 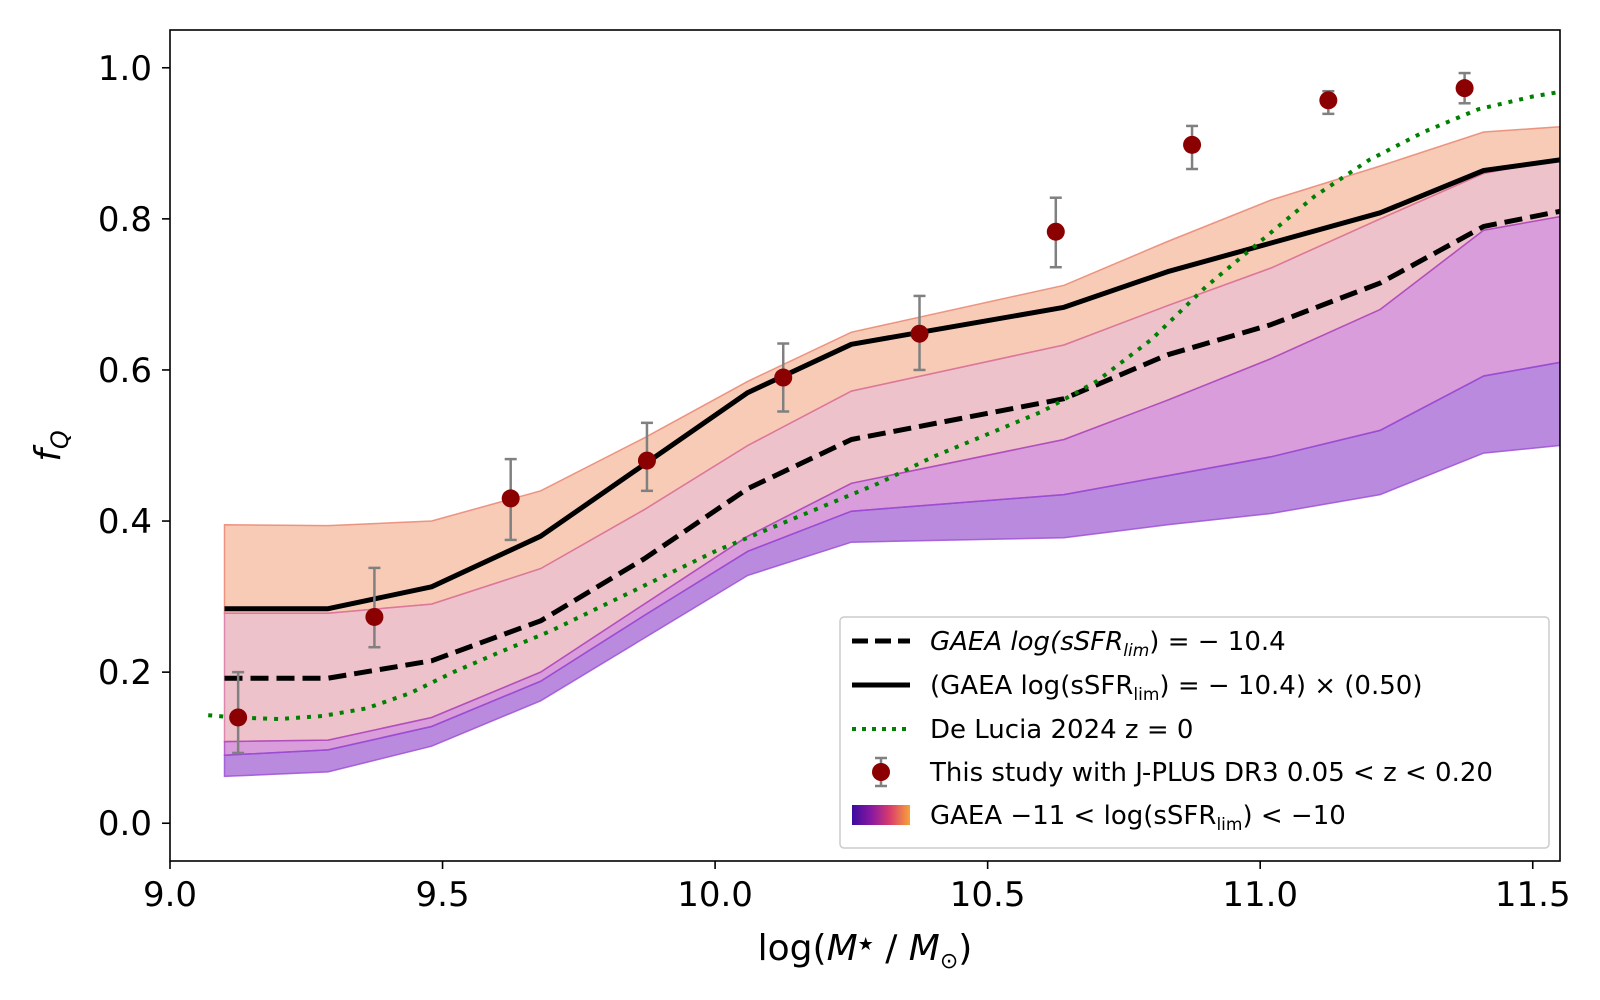 I want to click on legend-label-gaea-dashed: GAEA log(sSFRlim) = − 10.4, so click(x=1108, y=644).